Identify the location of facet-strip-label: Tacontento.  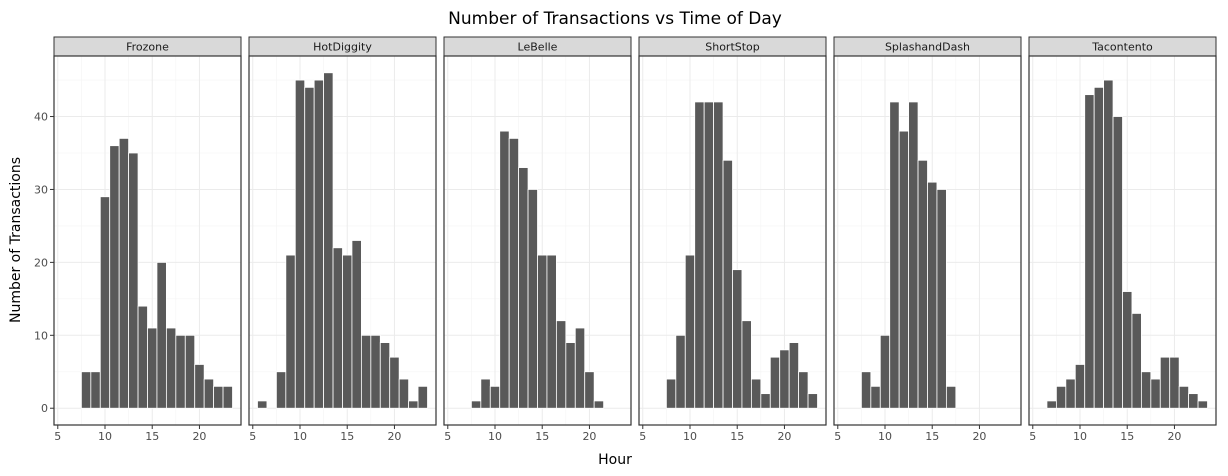
(1122, 47).